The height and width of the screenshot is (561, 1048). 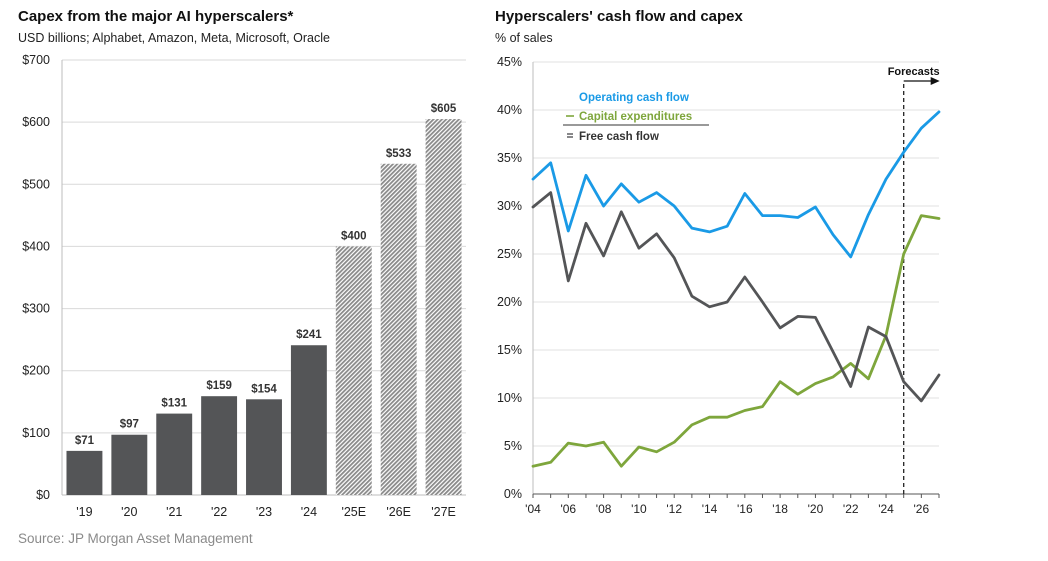 What do you see at coordinates (36, 184) in the screenshot?
I see `bar-y-tick-label: $500` at bounding box center [36, 184].